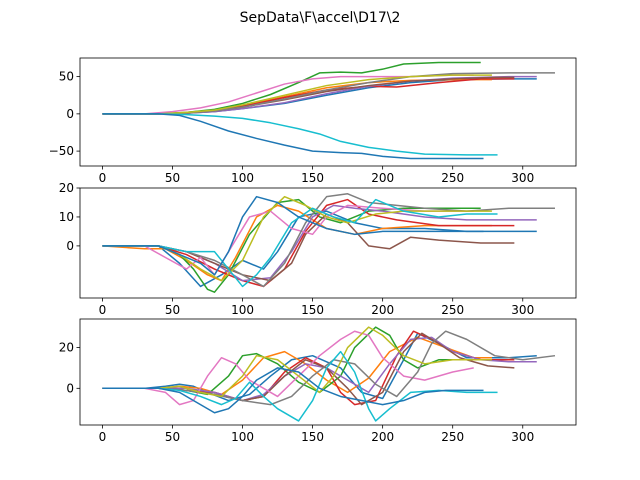 The width and height of the screenshot is (640, 480). Describe the element at coordinates (66, 77) in the screenshot. I see `y-tick-label: 50` at that location.